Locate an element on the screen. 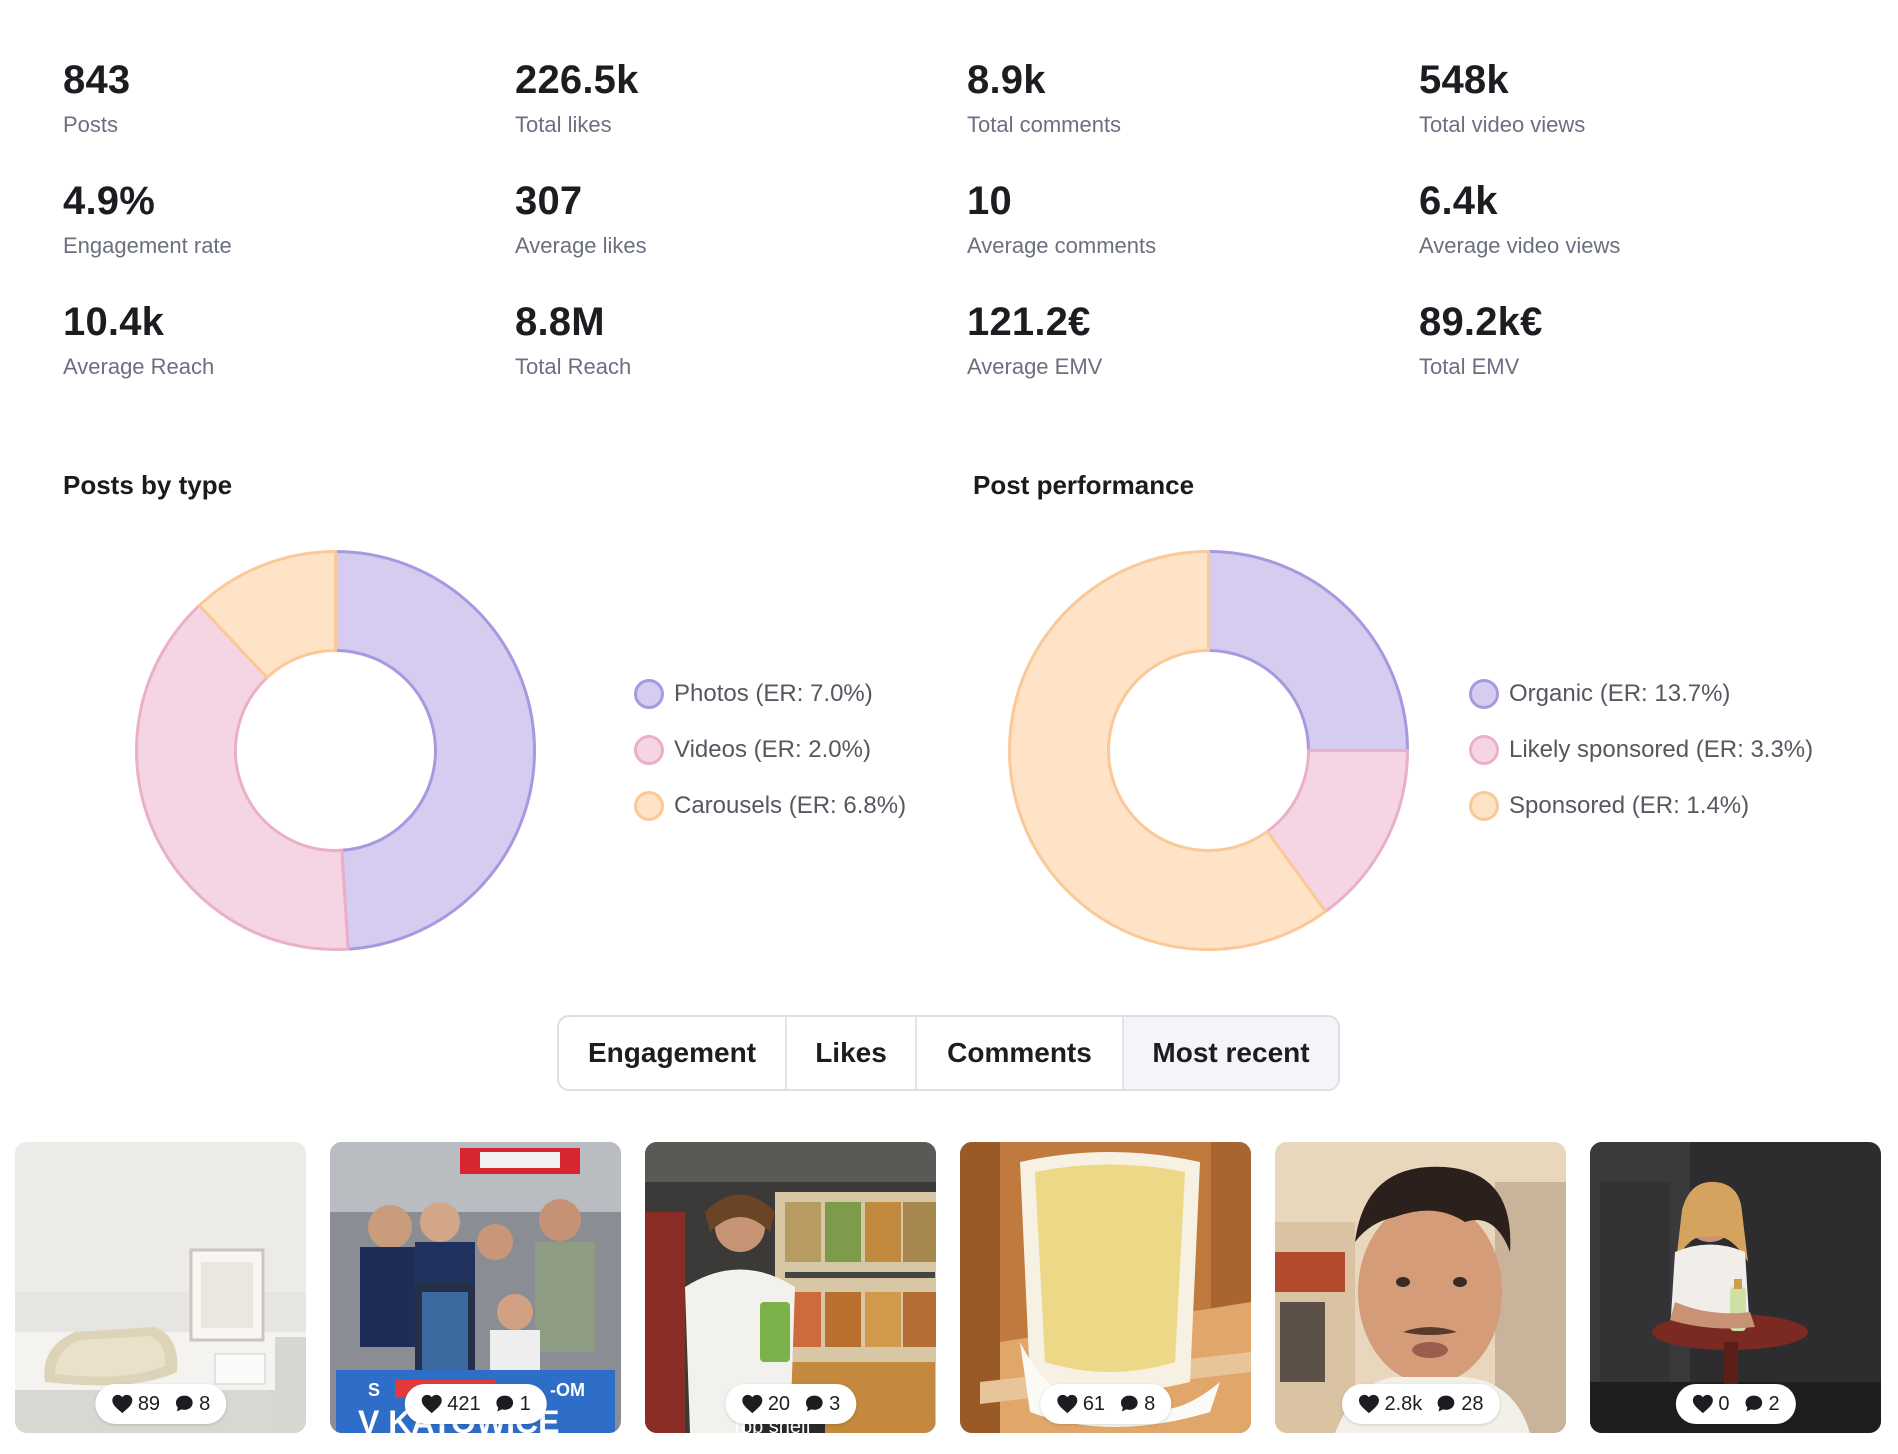 The image size is (1898, 1454). svg-text: S is located at coordinates (374, 1390).